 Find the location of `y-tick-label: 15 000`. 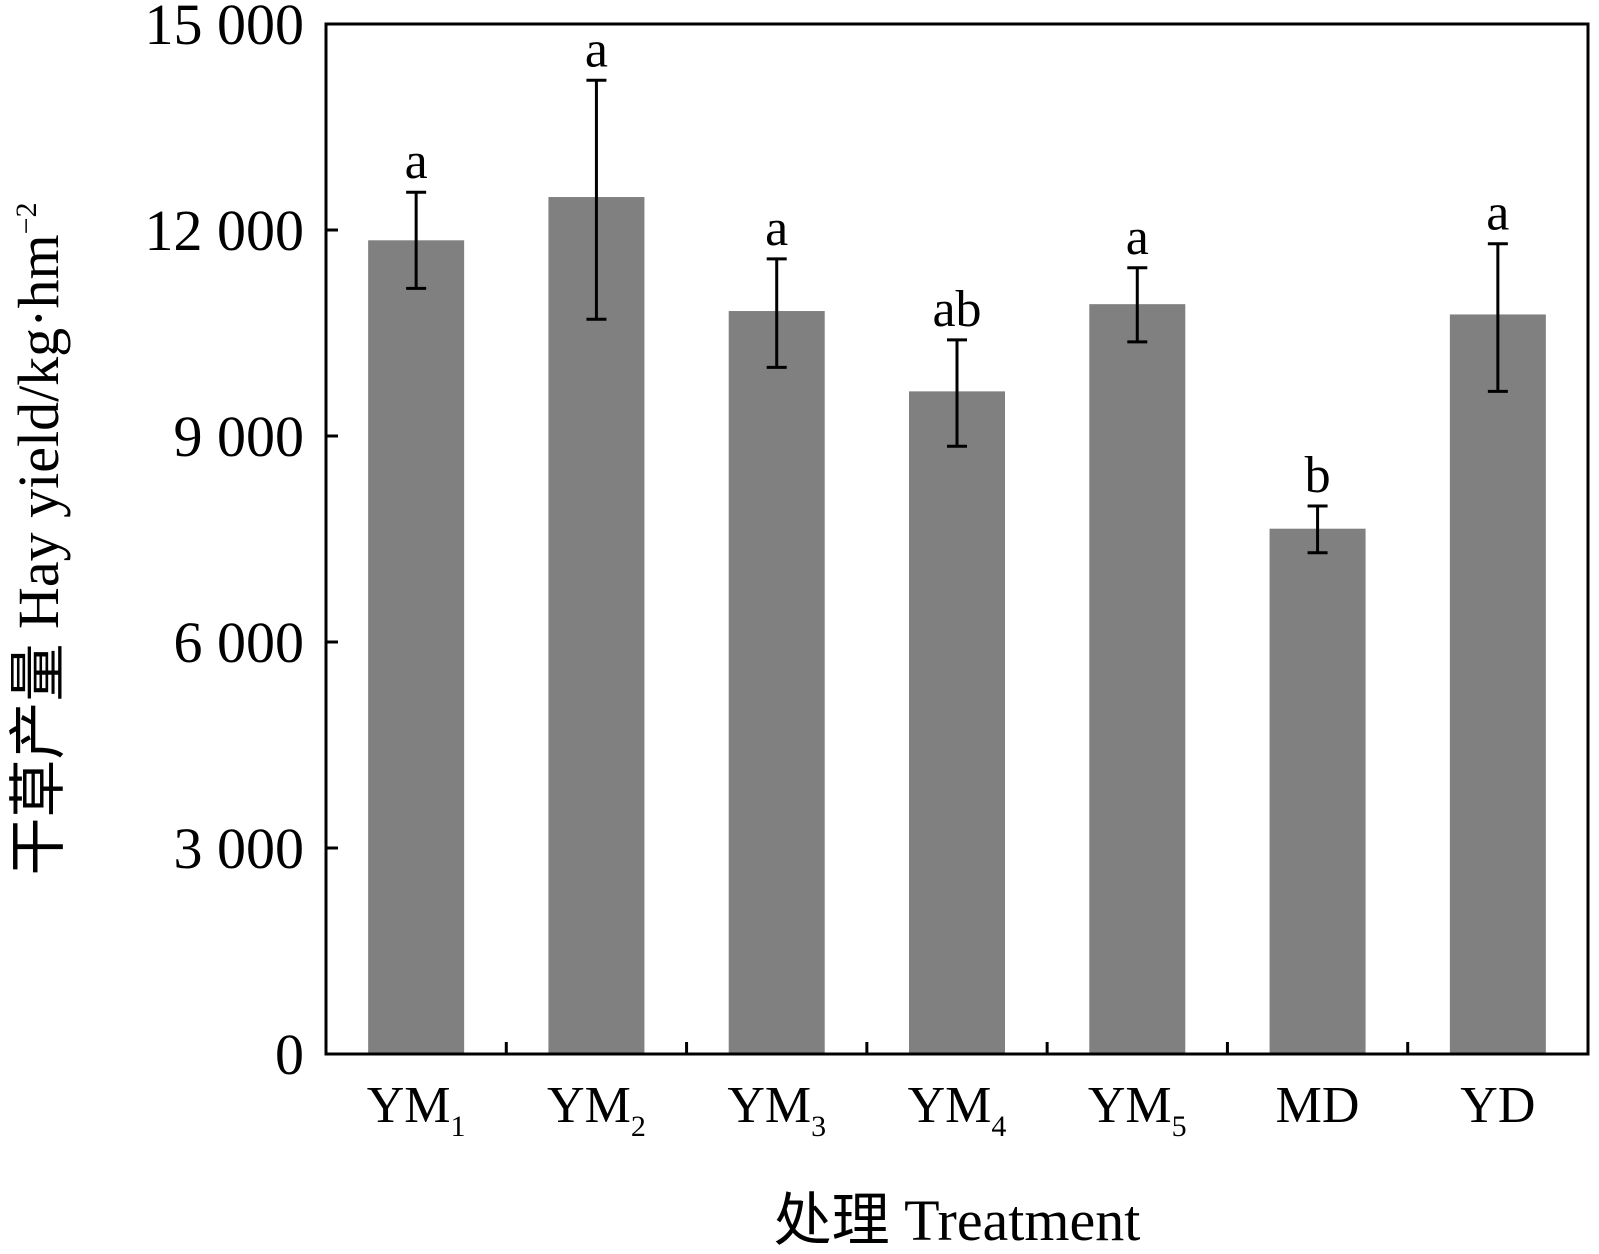

y-tick-label: 15 000 is located at coordinates (225, 28).